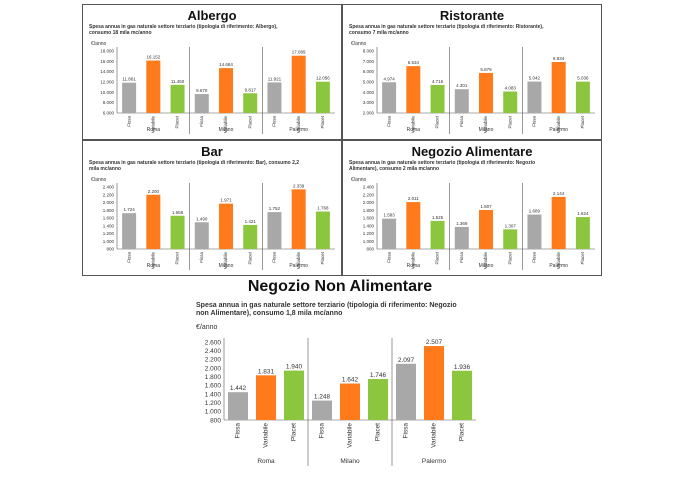 The image size is (678, 484). What do you see at coordinates (226, 200) in the screenshot?
I see `data-label: 1.971` at bounding box center [226, 200].